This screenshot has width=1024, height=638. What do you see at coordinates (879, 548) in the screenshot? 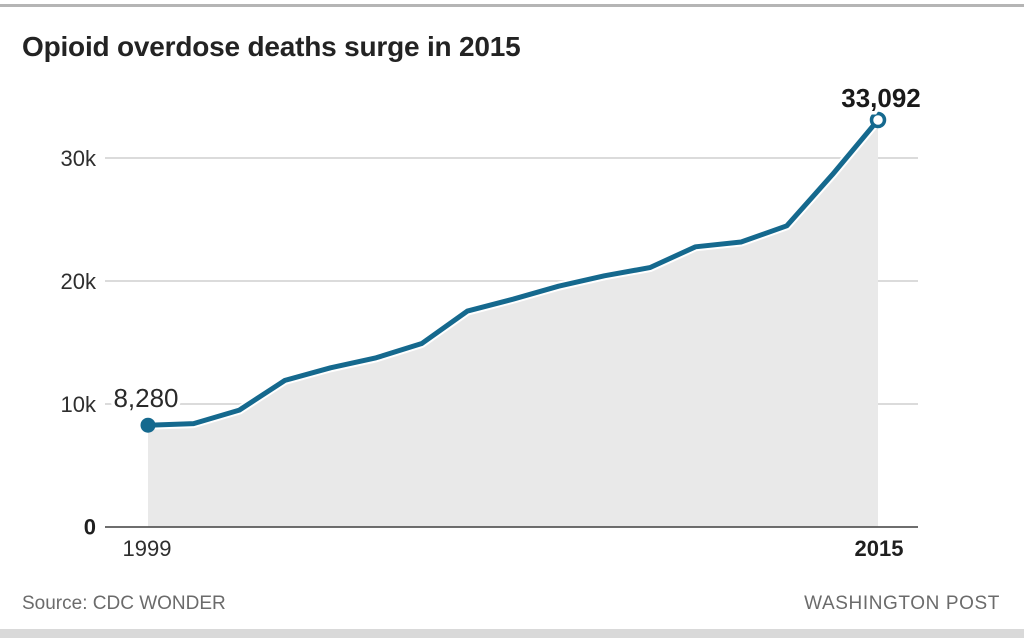
I see `x-tick-label-2015: 2015` at bounding box center [879, 548].